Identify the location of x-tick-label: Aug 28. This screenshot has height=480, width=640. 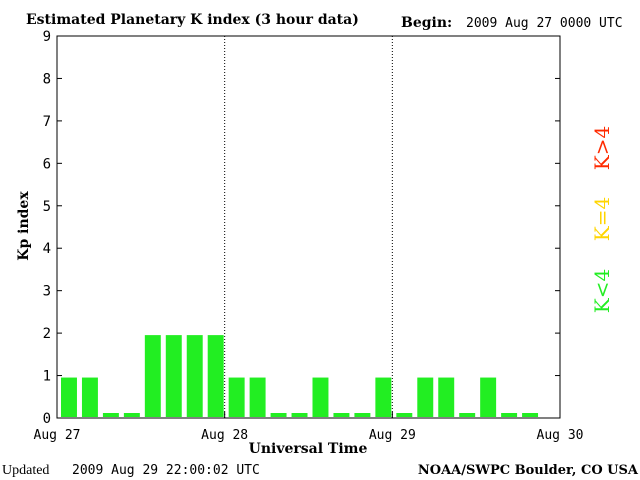
(224, 435).